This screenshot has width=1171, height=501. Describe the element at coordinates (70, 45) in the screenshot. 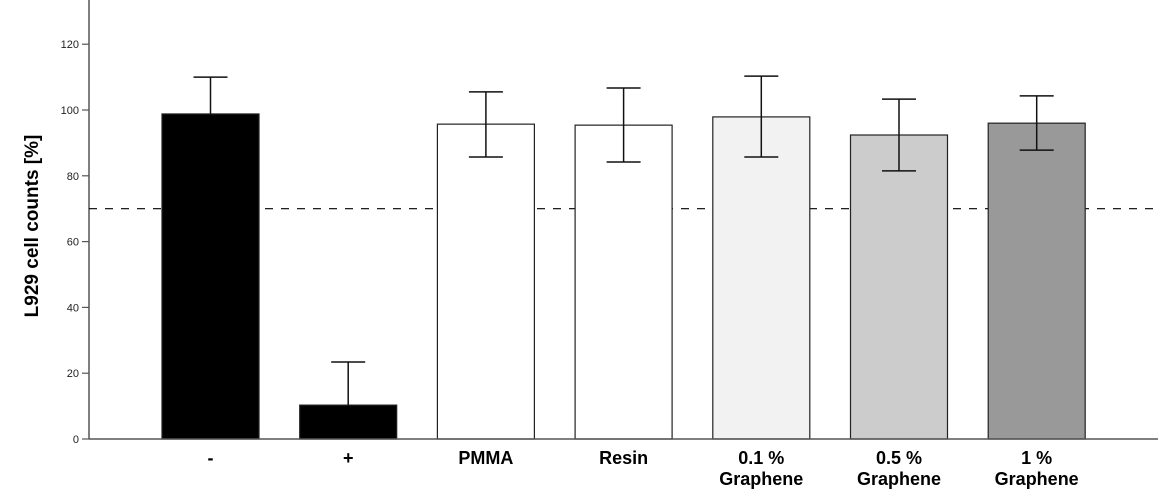

I see `y-tick-label: 120` at that location.